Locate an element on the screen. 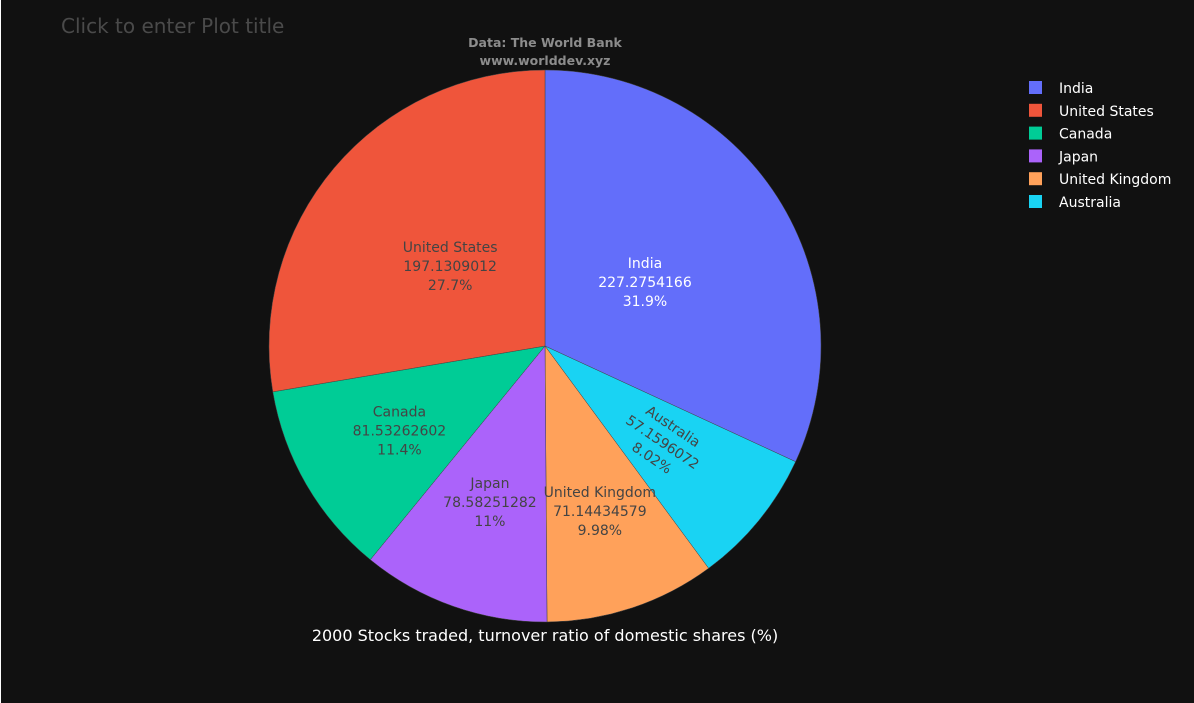 The height and width of the screenshot is (703, 1194). pie-slice-japan is located at coordinates (458, 484).